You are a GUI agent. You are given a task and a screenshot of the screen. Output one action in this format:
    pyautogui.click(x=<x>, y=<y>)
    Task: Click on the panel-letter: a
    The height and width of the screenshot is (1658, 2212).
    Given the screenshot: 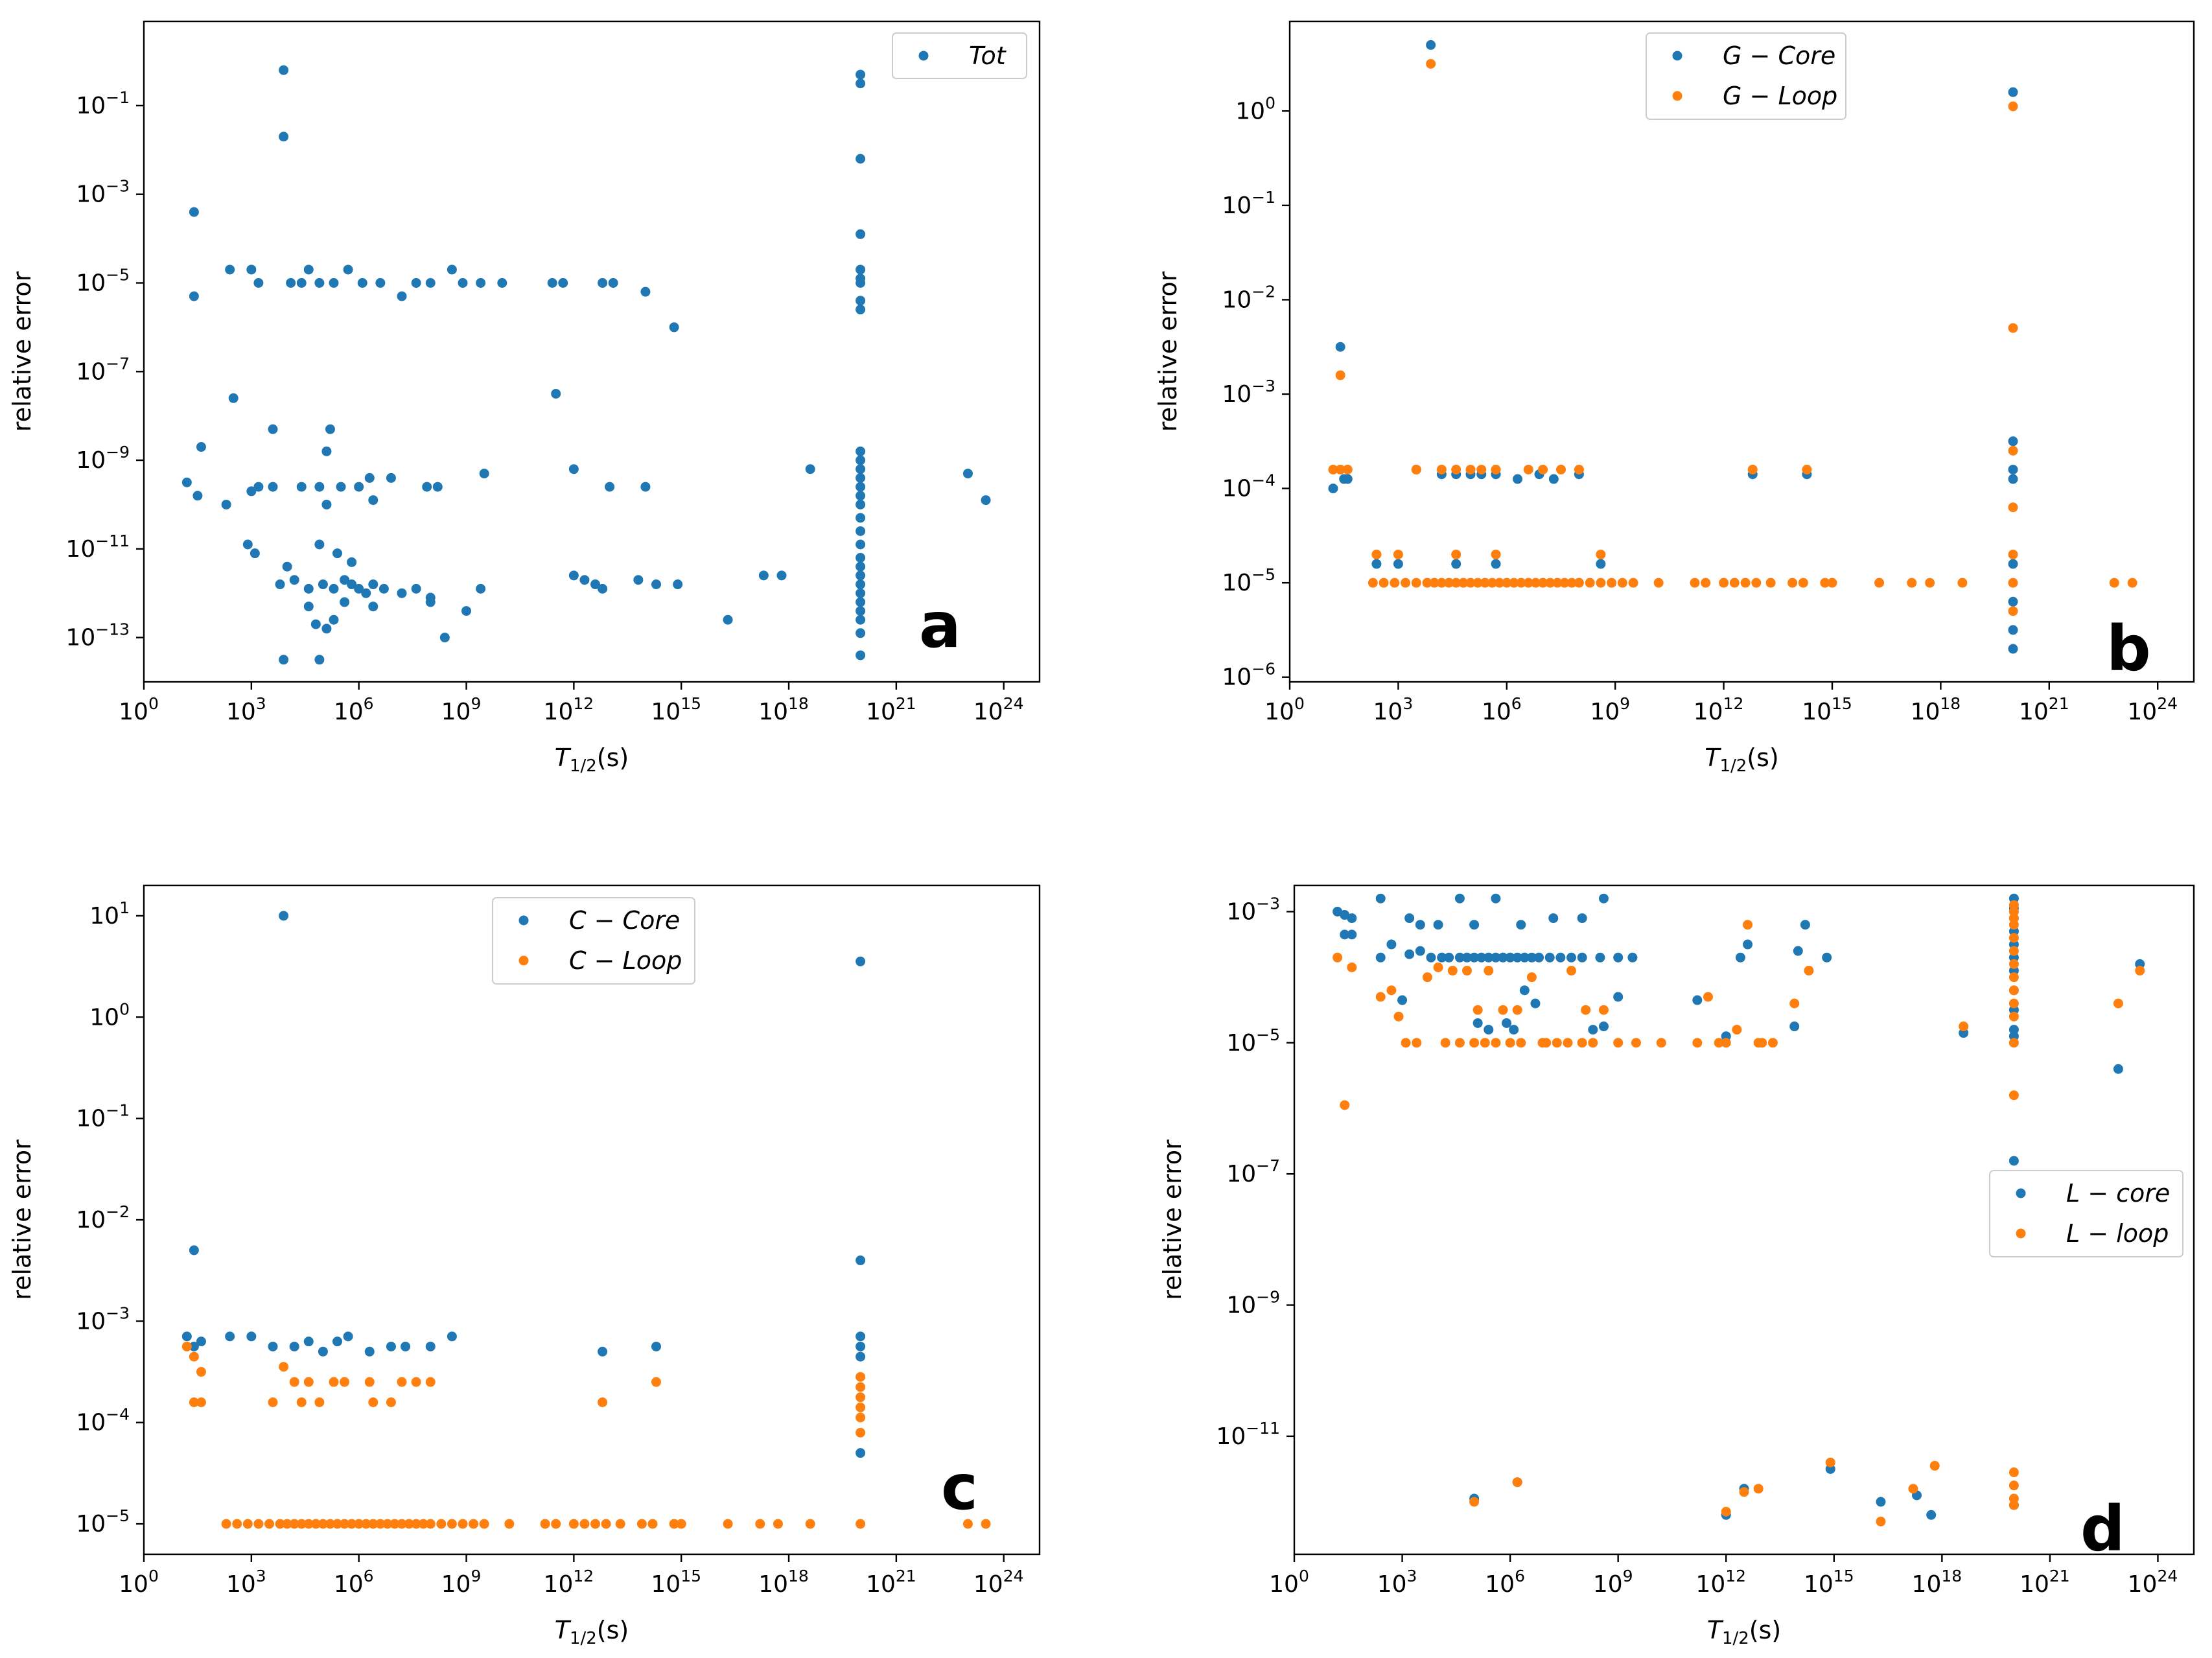 What is the action you would take?
    pyautogui.click(x=940, y=625)
    